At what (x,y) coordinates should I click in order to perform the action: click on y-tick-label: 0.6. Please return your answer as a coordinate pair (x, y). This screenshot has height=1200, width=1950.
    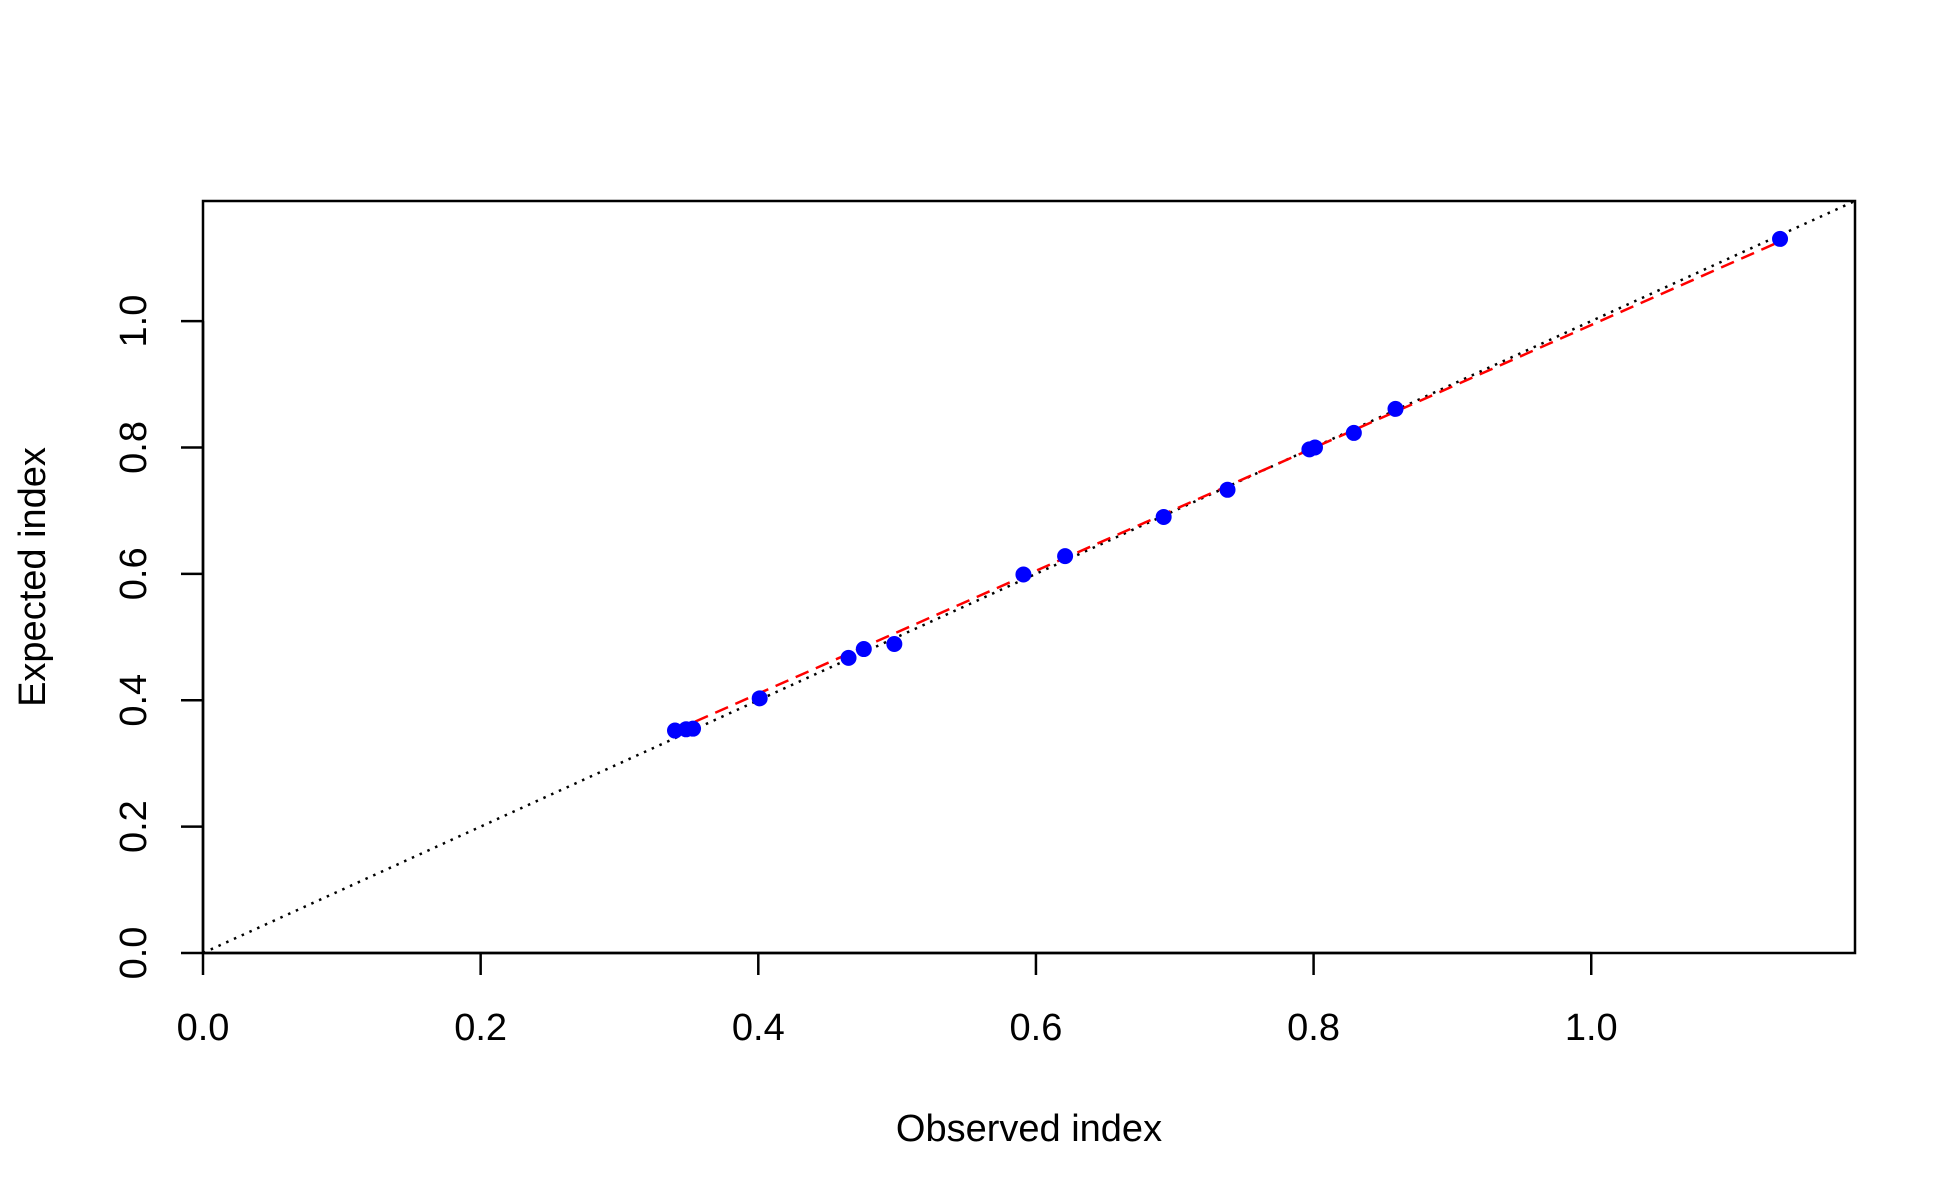
    Looking at the image, I should click on (134, 573).